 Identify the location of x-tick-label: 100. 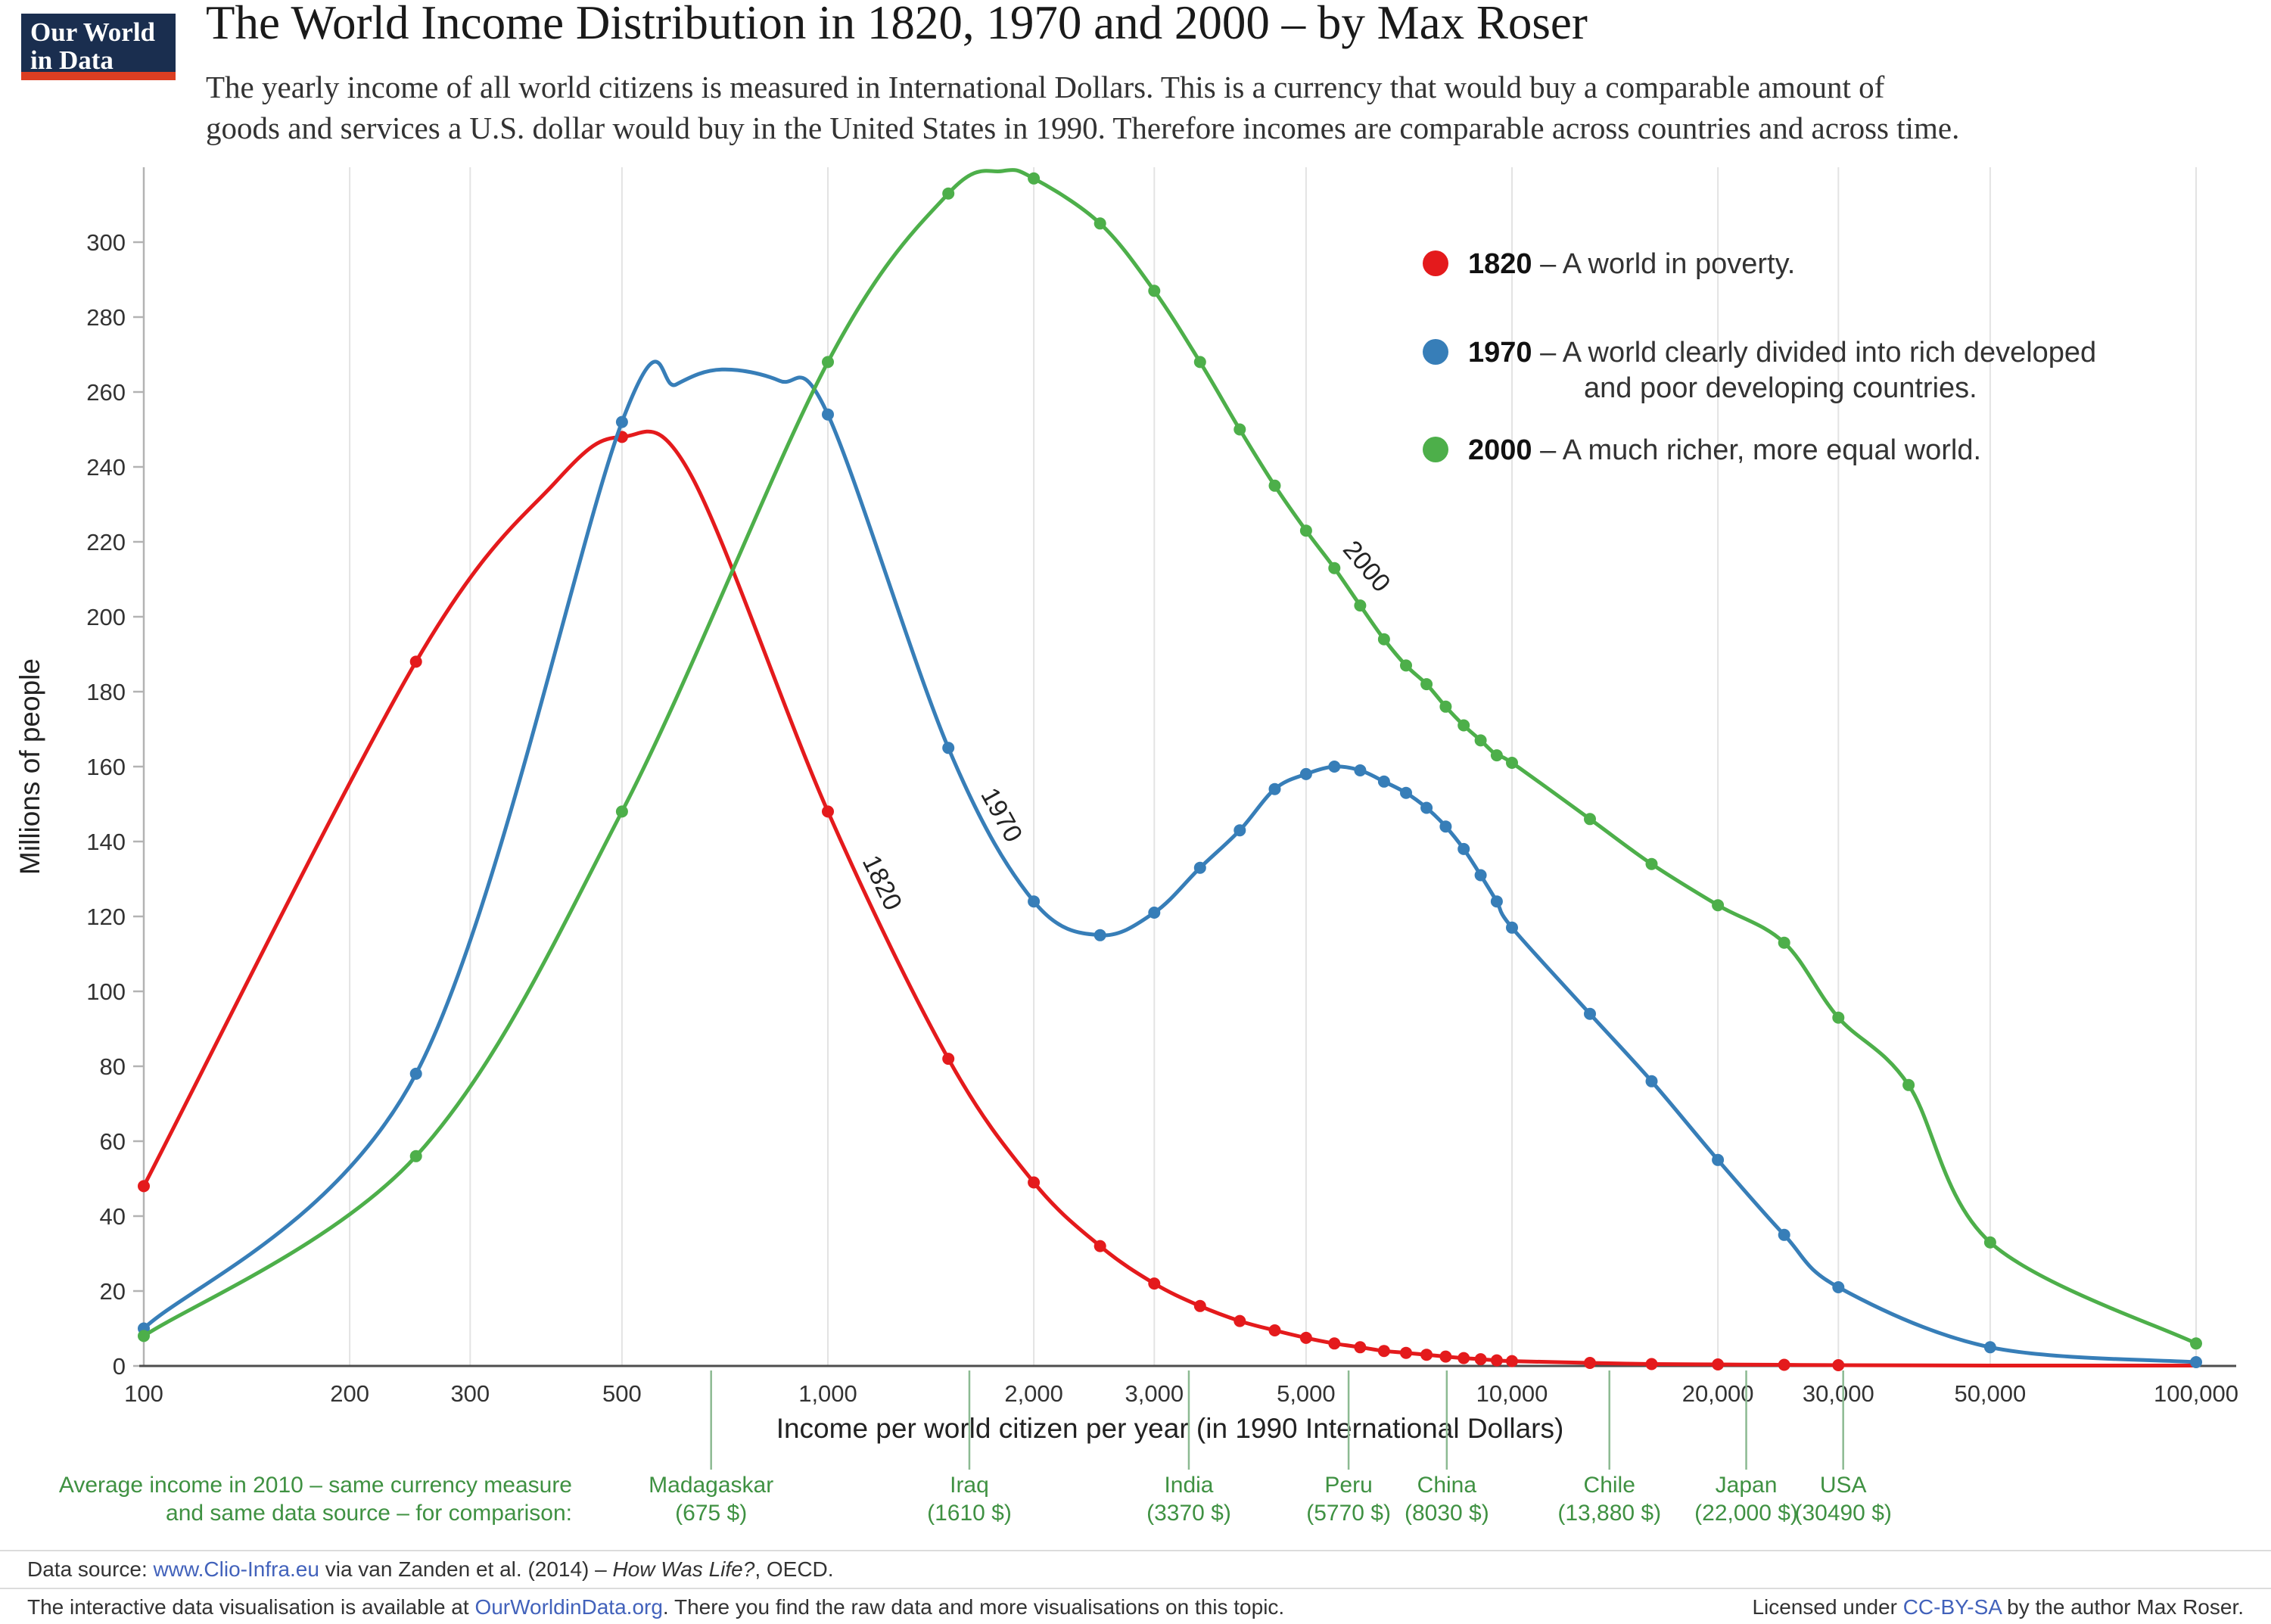
(144, 1393).